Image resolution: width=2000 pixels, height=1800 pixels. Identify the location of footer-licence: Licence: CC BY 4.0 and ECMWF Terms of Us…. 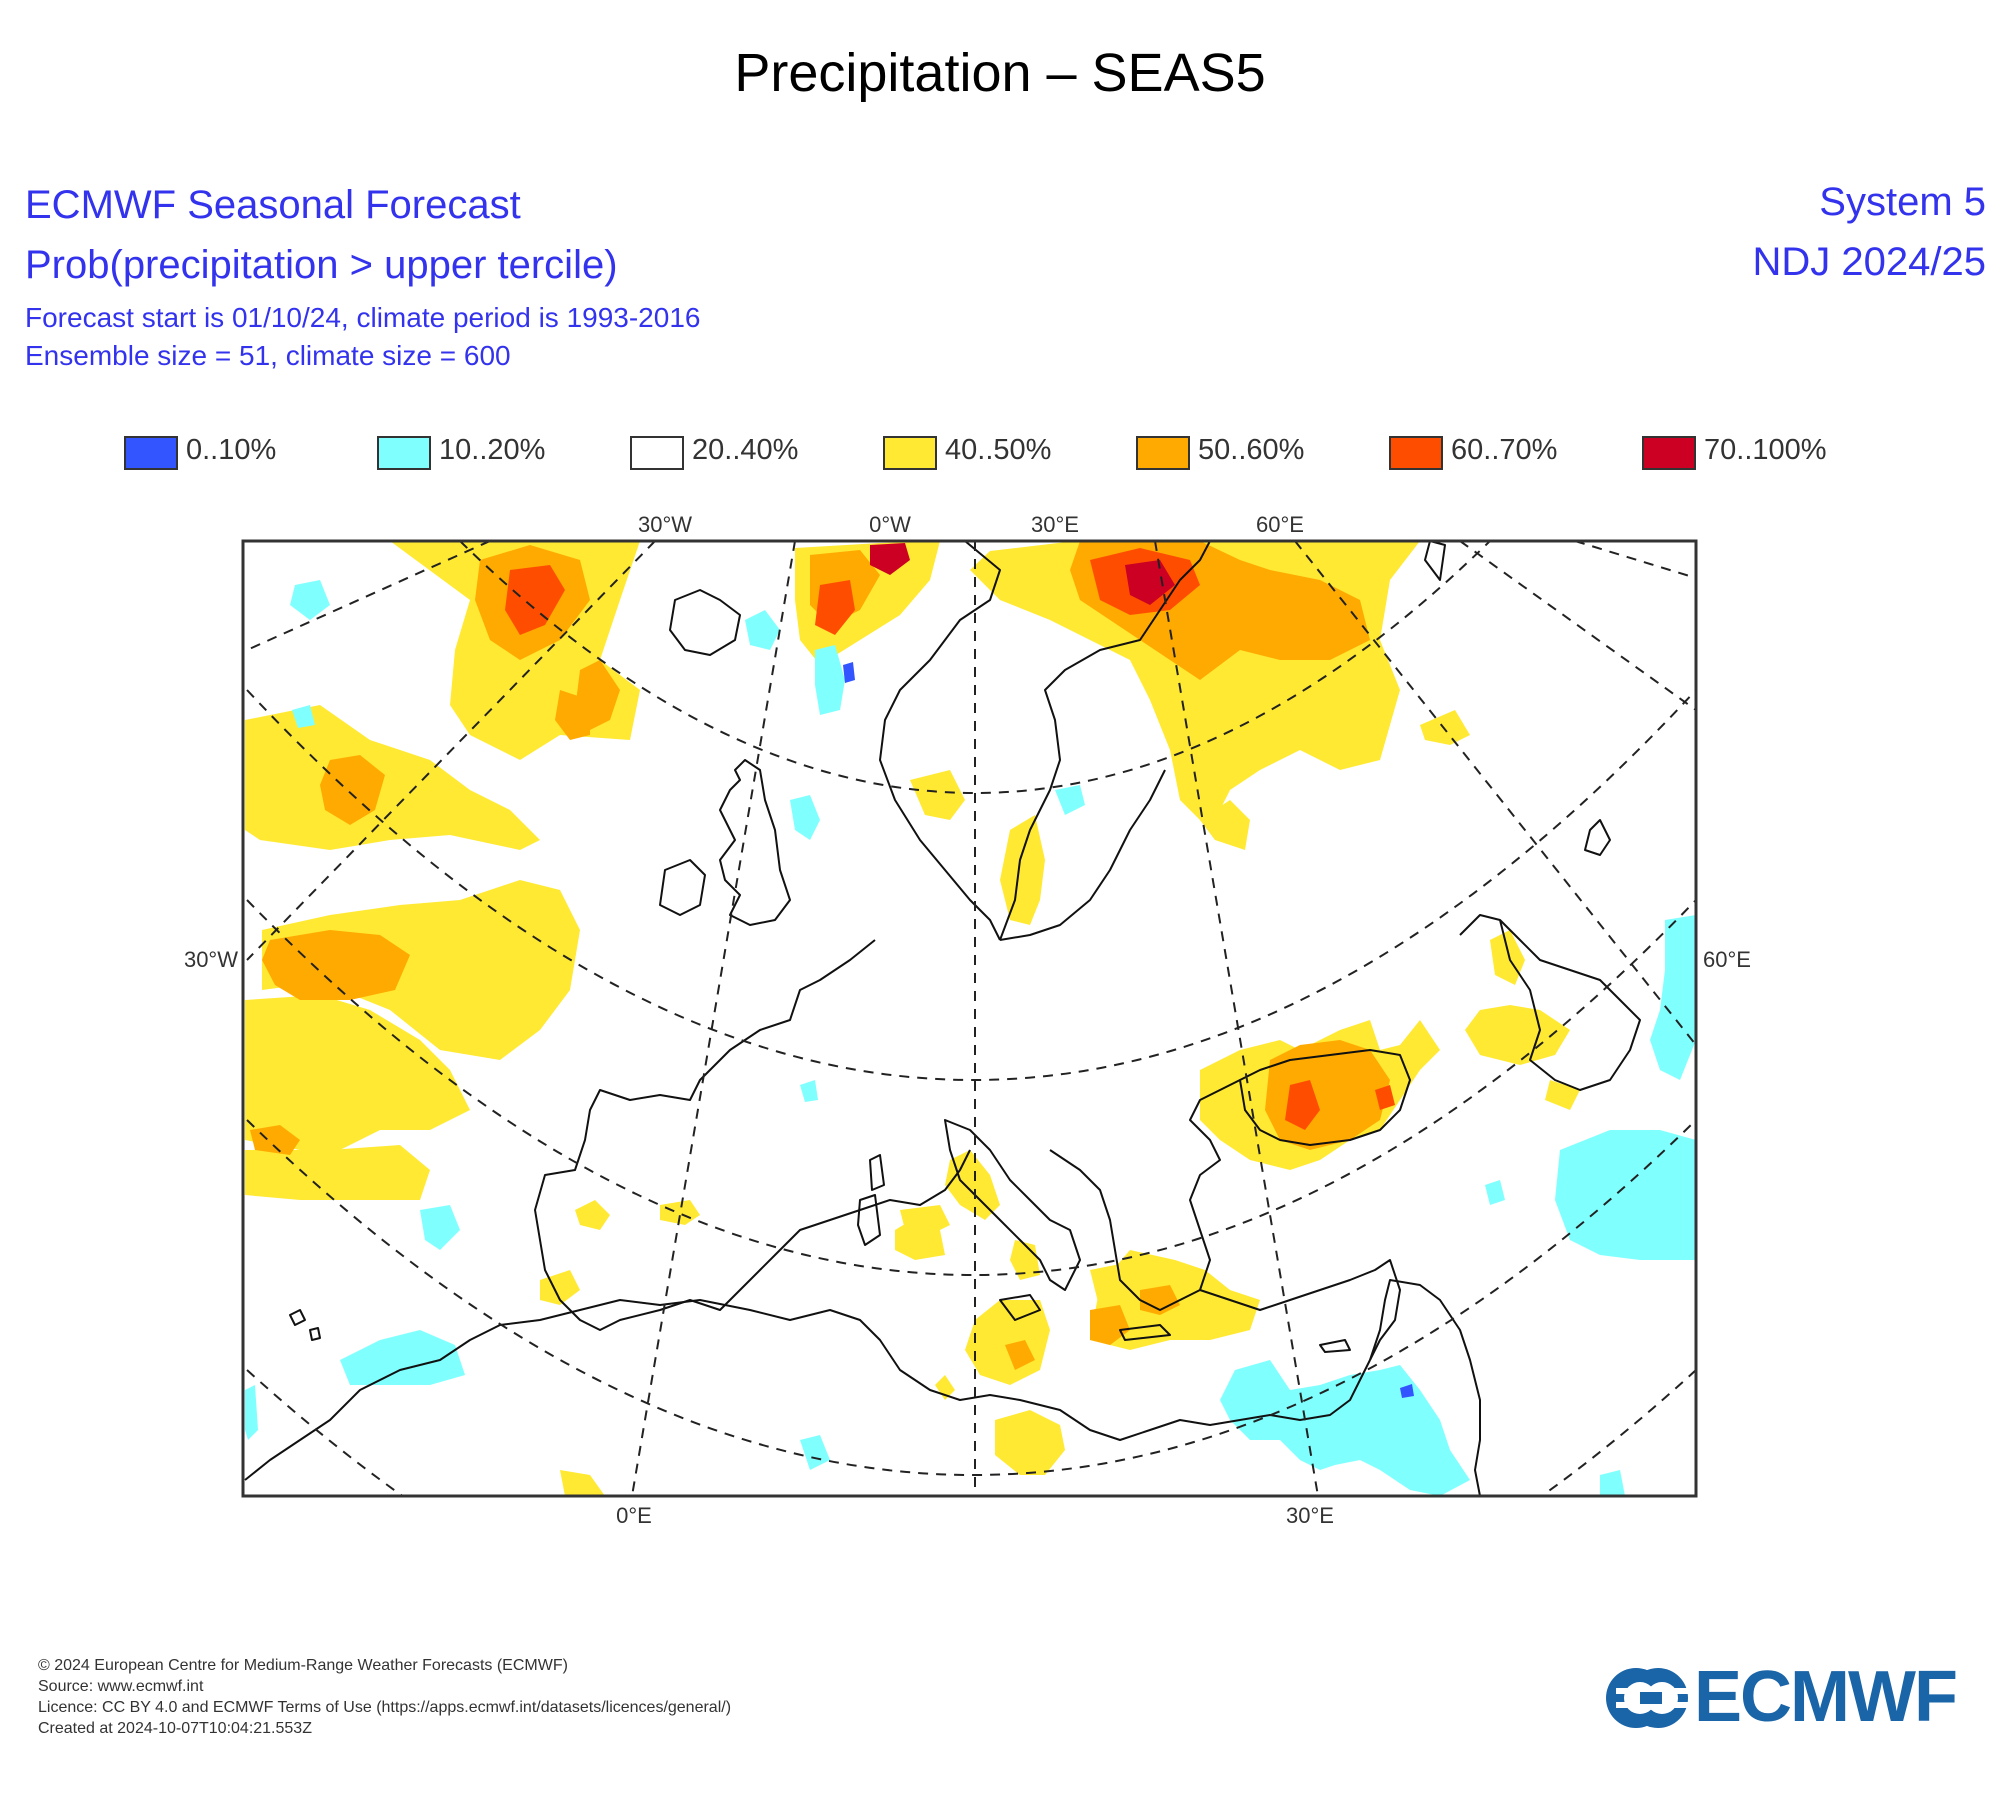
(385, 1707).